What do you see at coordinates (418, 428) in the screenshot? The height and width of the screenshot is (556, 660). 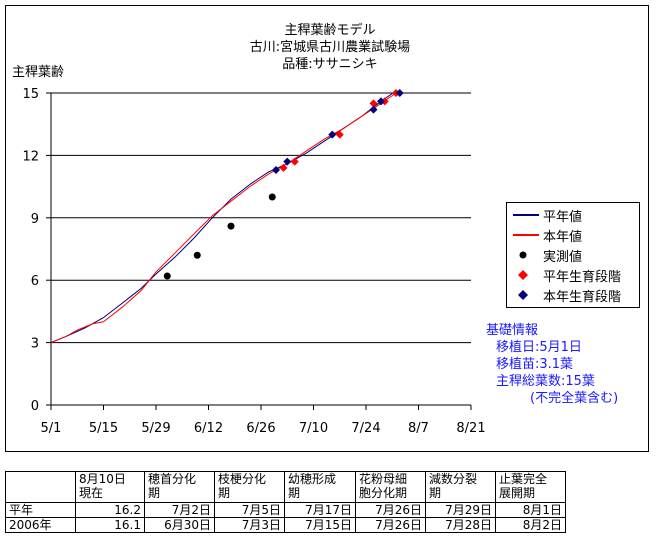 I see `x-tick-label: 8/7` at bounding box center [418, 428].